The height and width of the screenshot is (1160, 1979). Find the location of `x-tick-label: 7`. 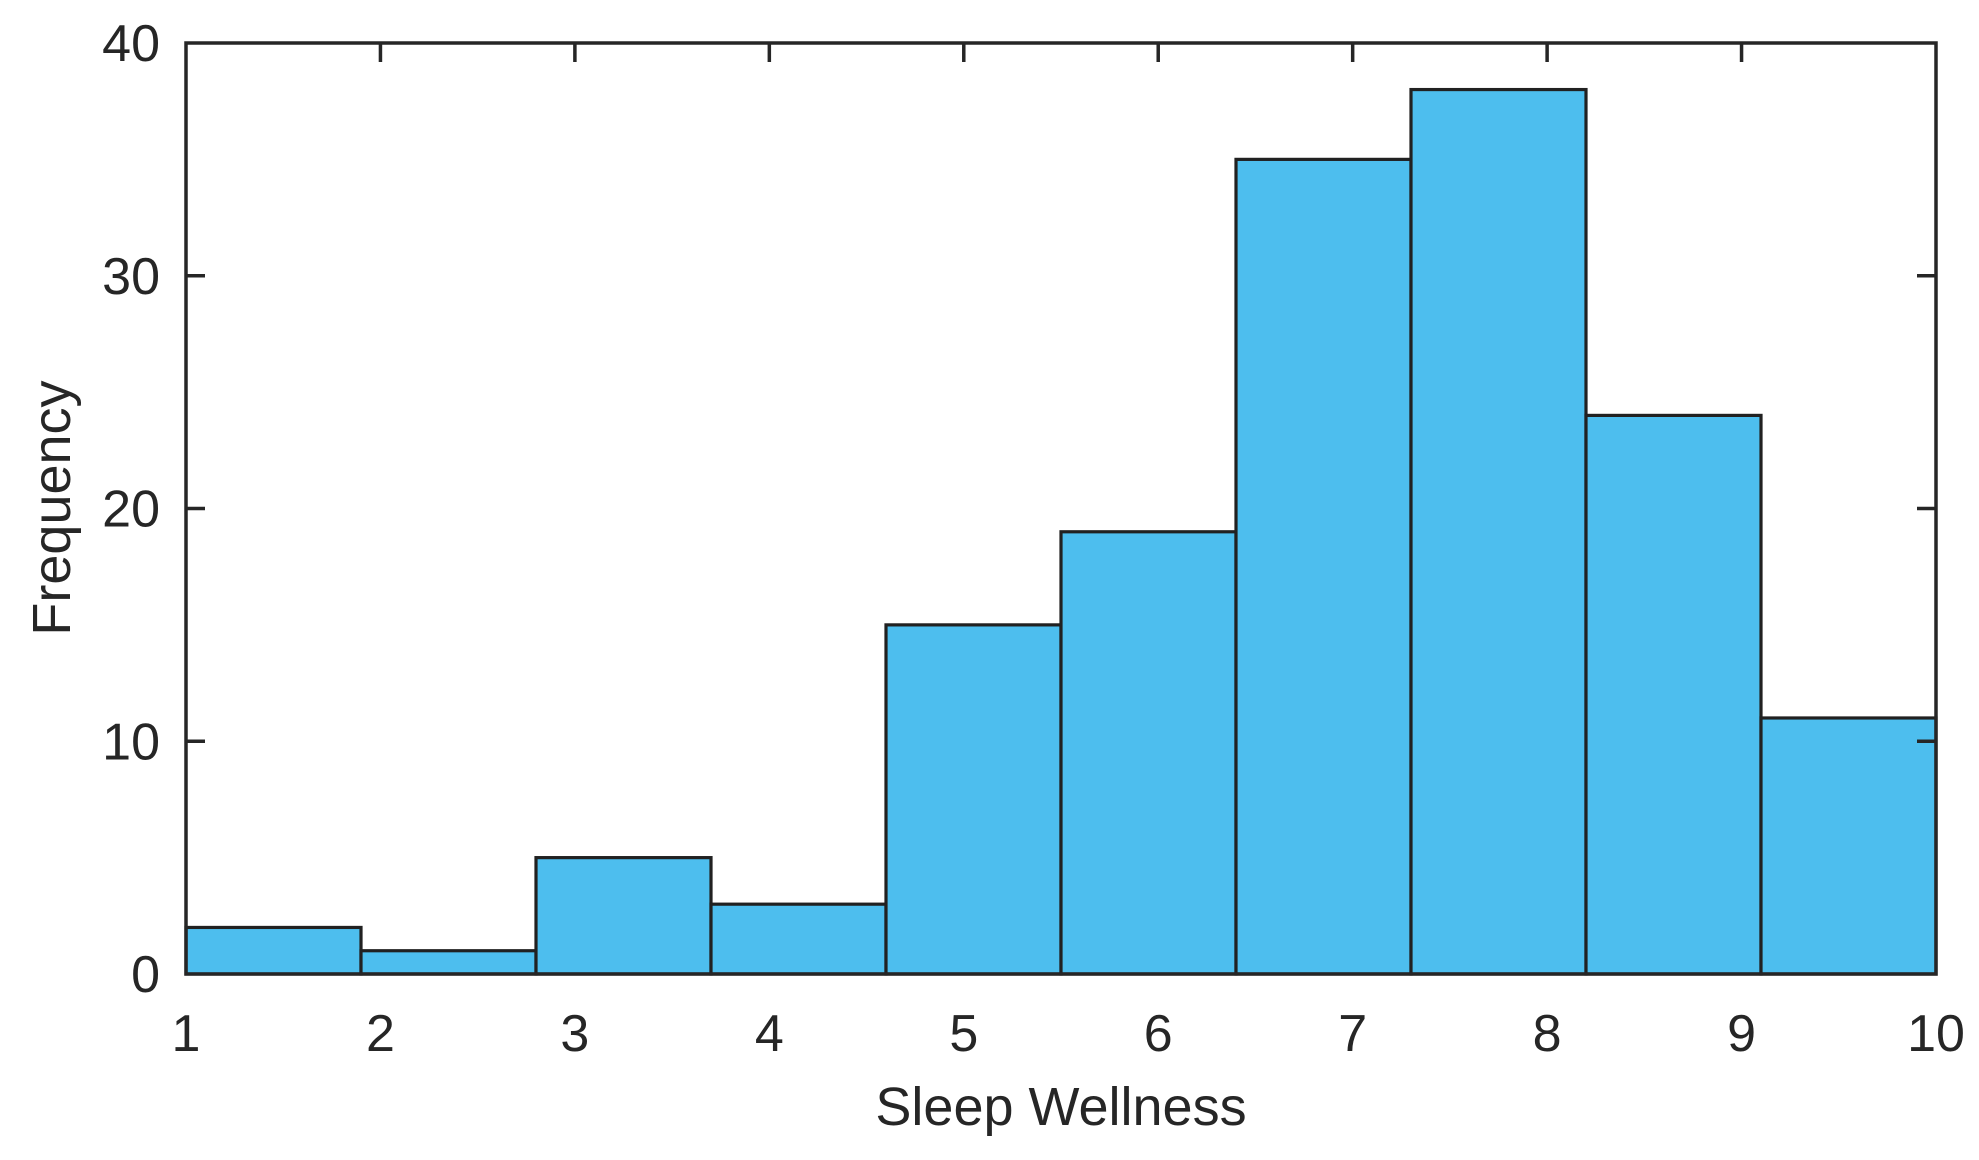

x-tick-label: 7 is located at coordinates (1352, 1034).